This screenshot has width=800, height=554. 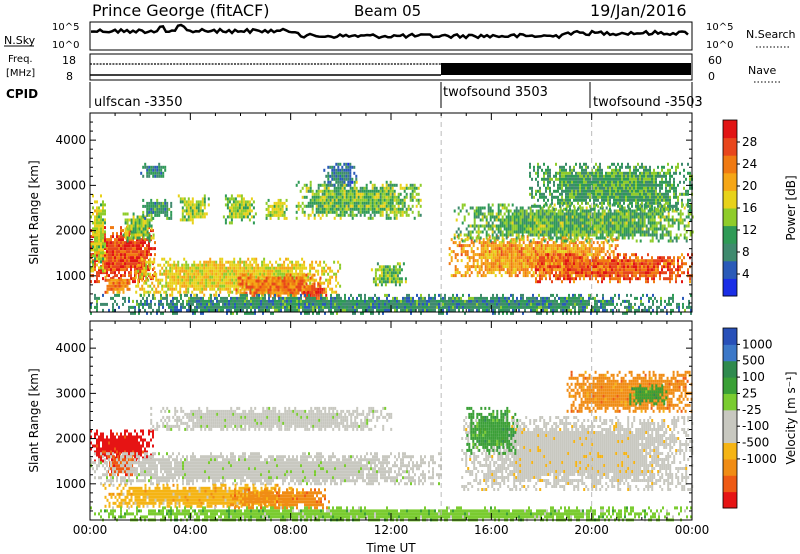 I want to click on nave-tick-bottom: 0, so click(x=711, y=76).